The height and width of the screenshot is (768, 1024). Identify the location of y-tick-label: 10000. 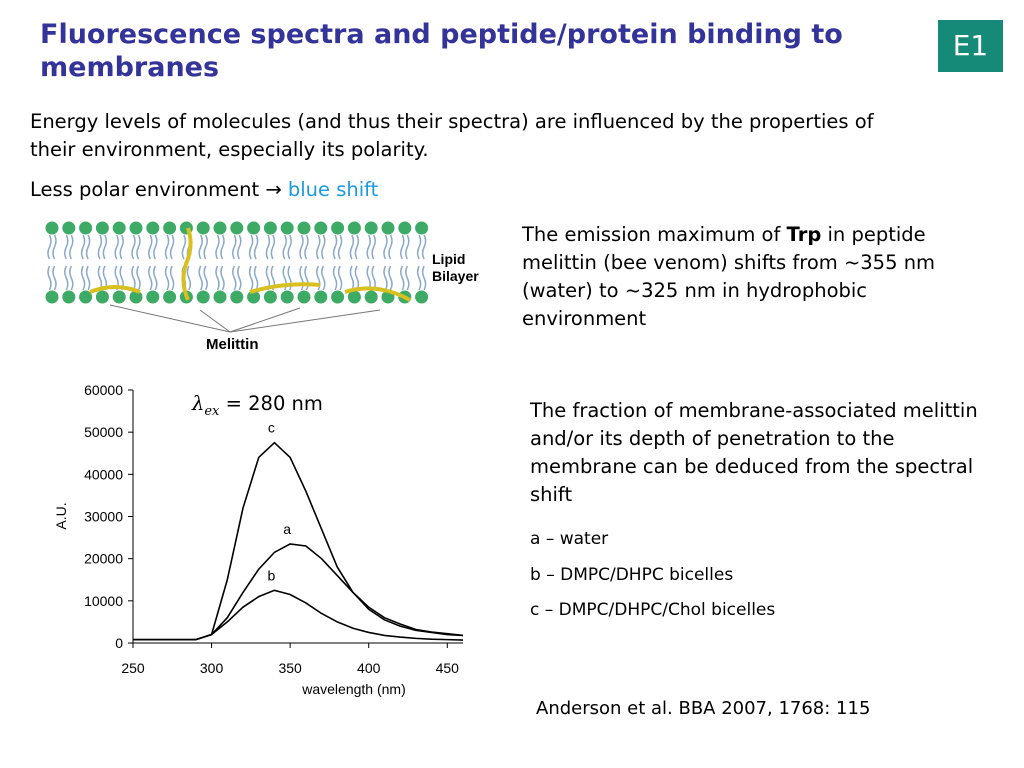
(103, 601).